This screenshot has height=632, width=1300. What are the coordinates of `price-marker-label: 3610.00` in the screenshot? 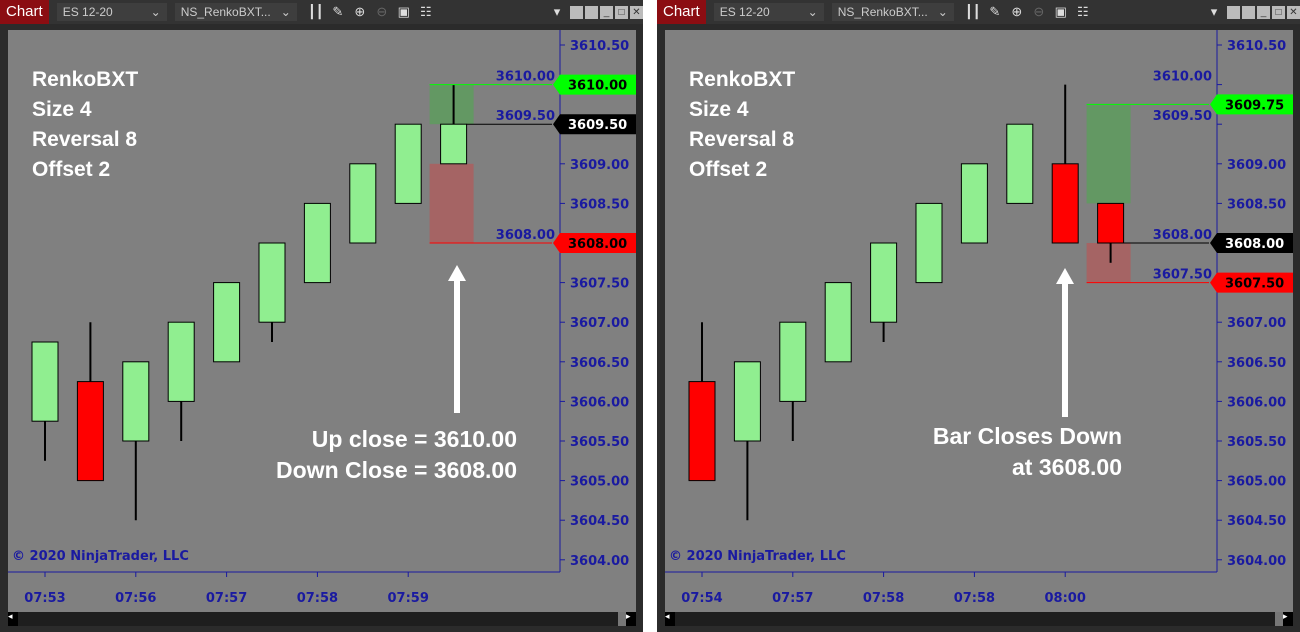 It's located at (597, 86).